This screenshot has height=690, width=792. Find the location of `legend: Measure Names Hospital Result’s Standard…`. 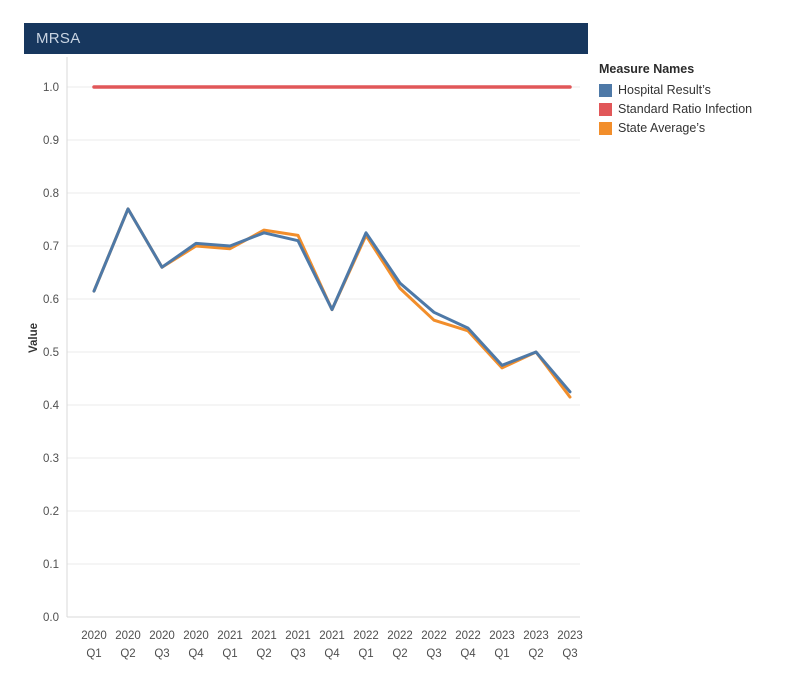

legend: Measure Names Hospital Result’s Standard… is located at coordinates (675, 101).